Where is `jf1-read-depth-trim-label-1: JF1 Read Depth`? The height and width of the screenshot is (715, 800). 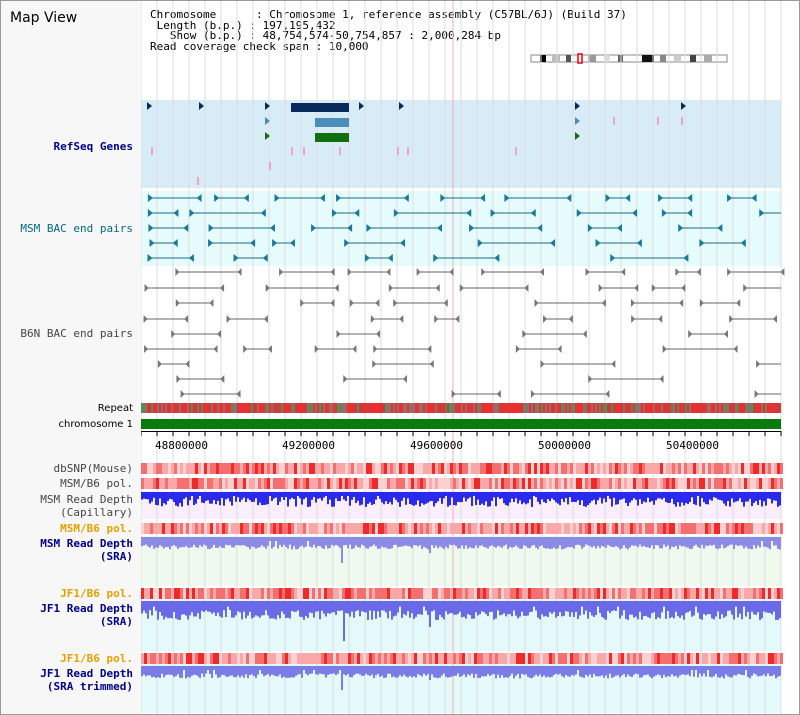 jf1-read-depth-trim-label-1: JF1 Read Depth is located at coordinates (86, 673).